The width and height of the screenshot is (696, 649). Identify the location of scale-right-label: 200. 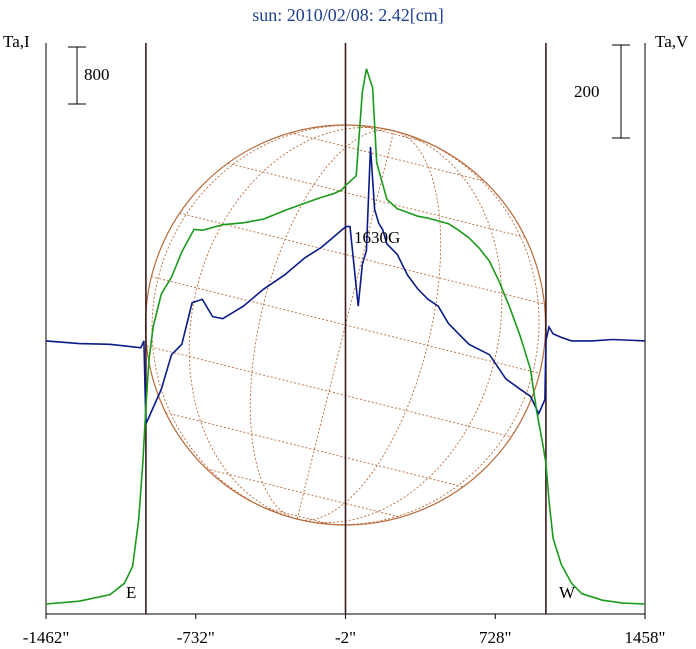
(587, 91).